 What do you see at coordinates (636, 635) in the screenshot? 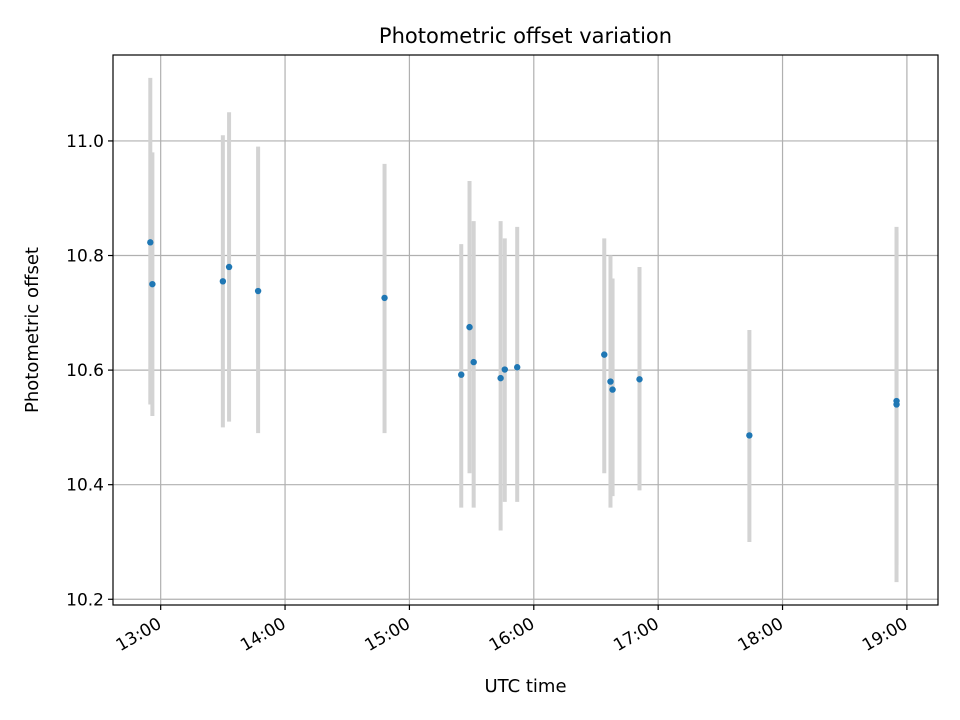
I see `x-tick-label: 17:00` at bounding box center [636, 635].